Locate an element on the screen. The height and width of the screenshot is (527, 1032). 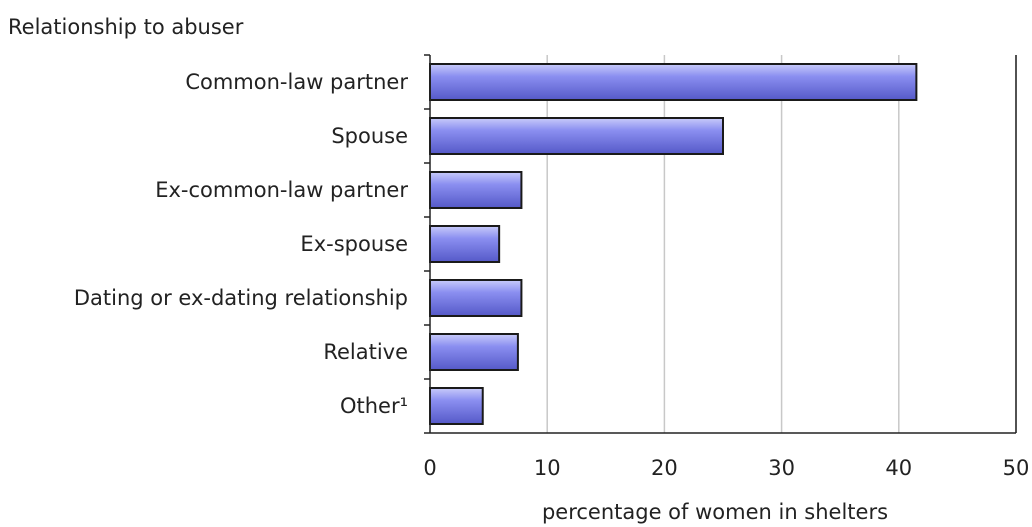
category-label-1: Common-law partner is located at coordinates (296, 82).